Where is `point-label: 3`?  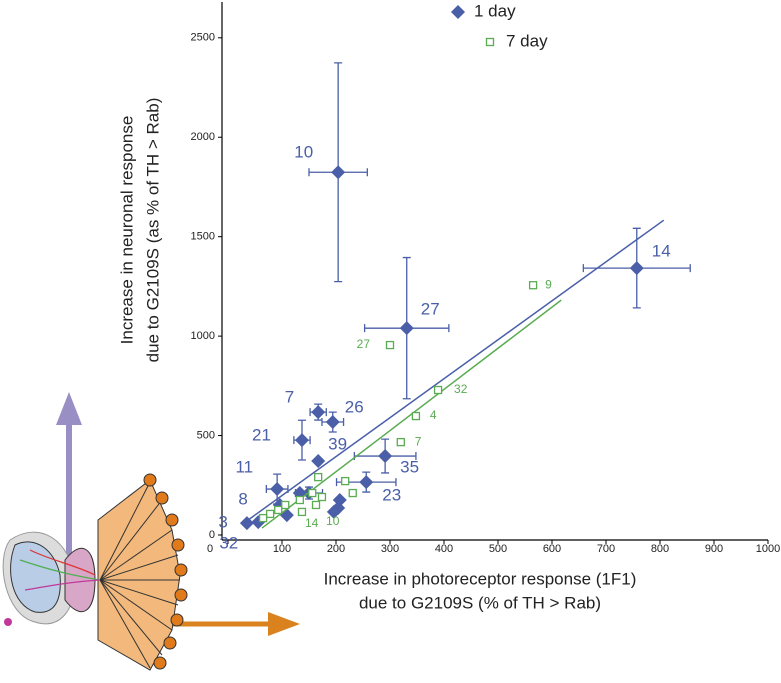
point-label: 3 is located at coordinates (222, 522).